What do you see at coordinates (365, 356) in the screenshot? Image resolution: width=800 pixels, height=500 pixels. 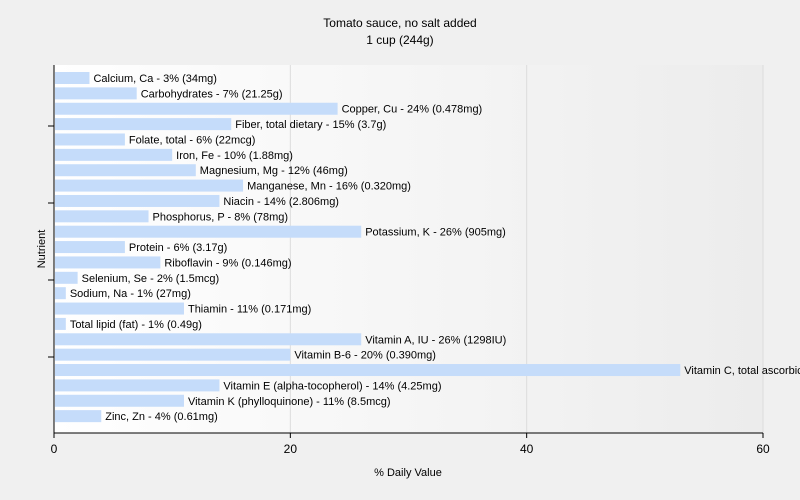 I see `bar-data-label: Vitamin B-6 - 20% (0.390mg)` at bounding box center [365, 356].